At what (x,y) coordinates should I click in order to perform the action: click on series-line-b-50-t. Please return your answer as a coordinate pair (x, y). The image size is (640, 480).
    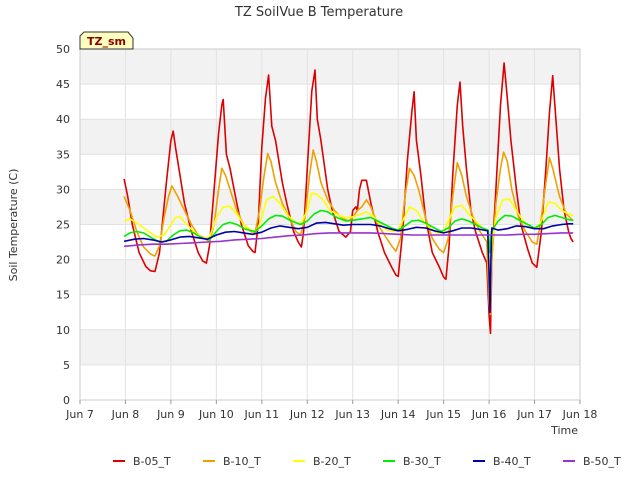
    Looking at the image, I should click on (349, 240).